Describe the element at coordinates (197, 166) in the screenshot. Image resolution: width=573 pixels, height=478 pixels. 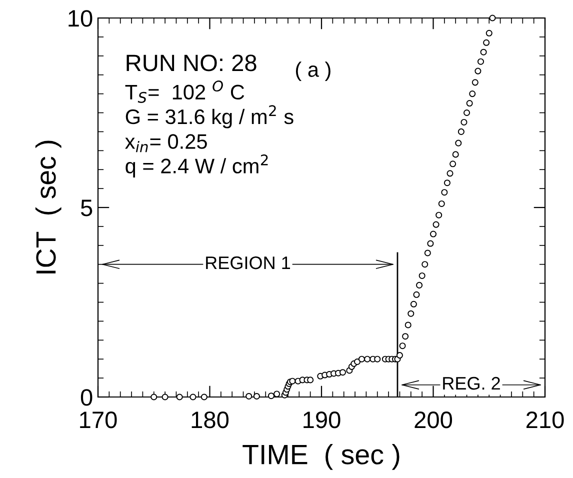
I see `annotation: q = 2.4 W / cm$^{2}$` at that location.